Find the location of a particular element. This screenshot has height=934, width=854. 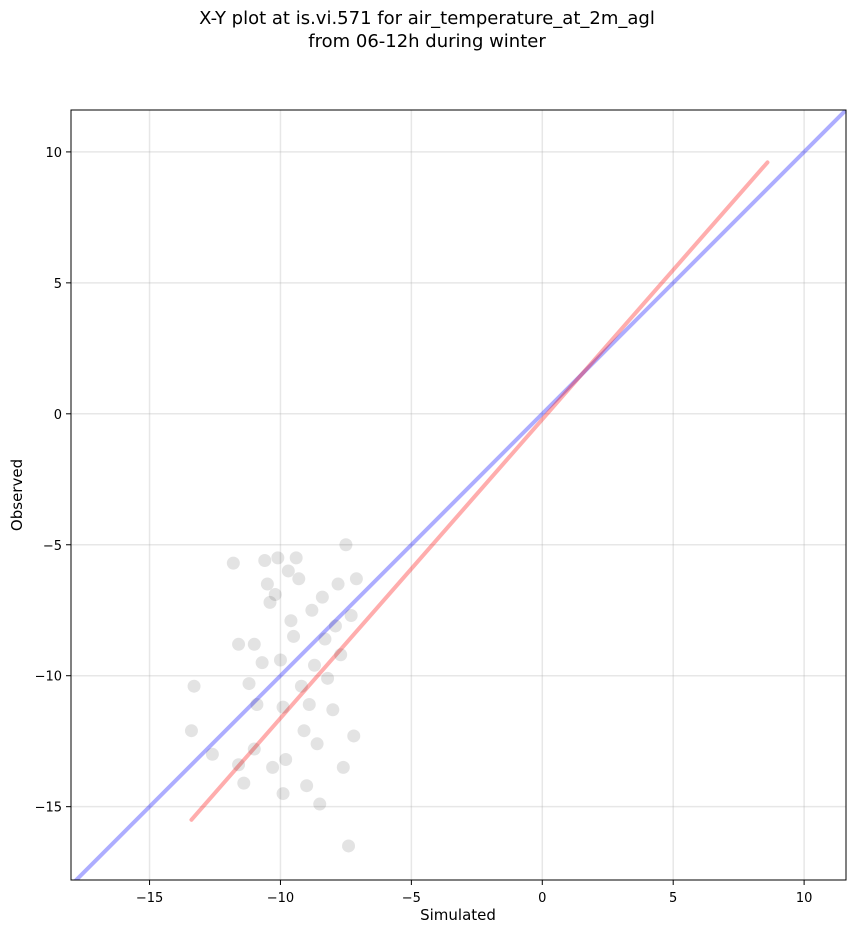

y-tick-label: 0 is located at coordinates (58, 415).